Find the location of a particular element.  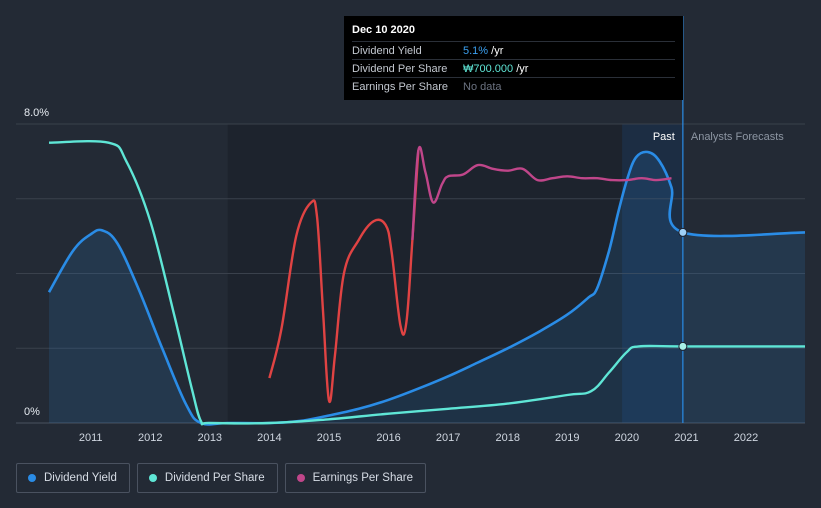

legend-item-earnings-per-share: Earnings Per Share is located at coordinates (355, 478).